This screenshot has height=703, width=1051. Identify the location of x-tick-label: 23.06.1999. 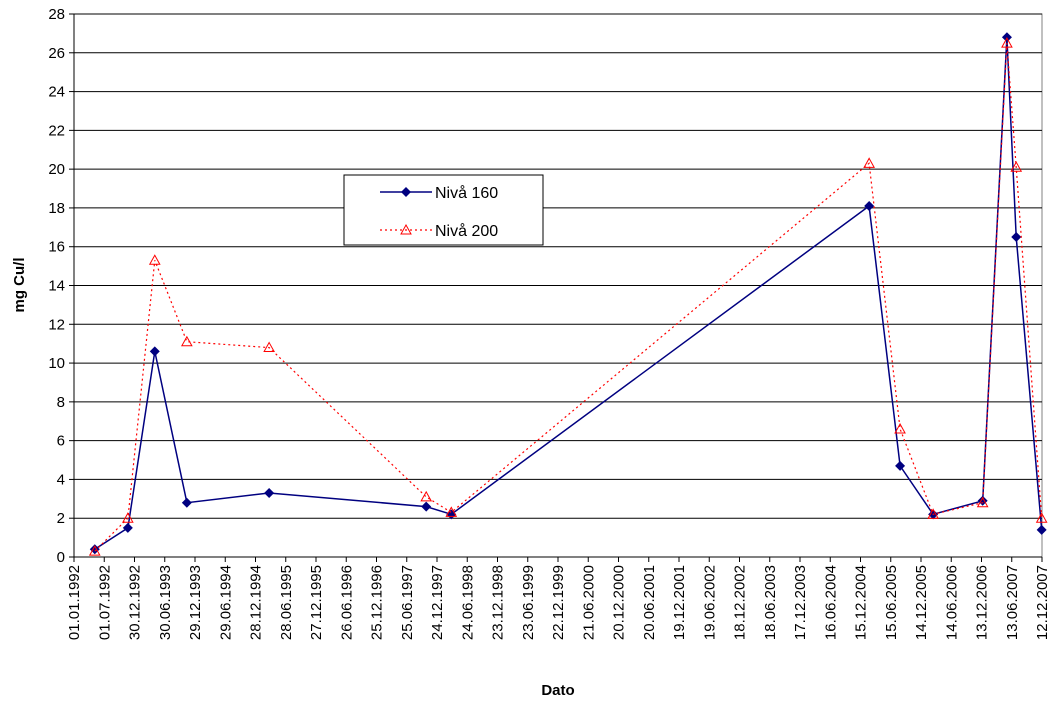
(528, 602).